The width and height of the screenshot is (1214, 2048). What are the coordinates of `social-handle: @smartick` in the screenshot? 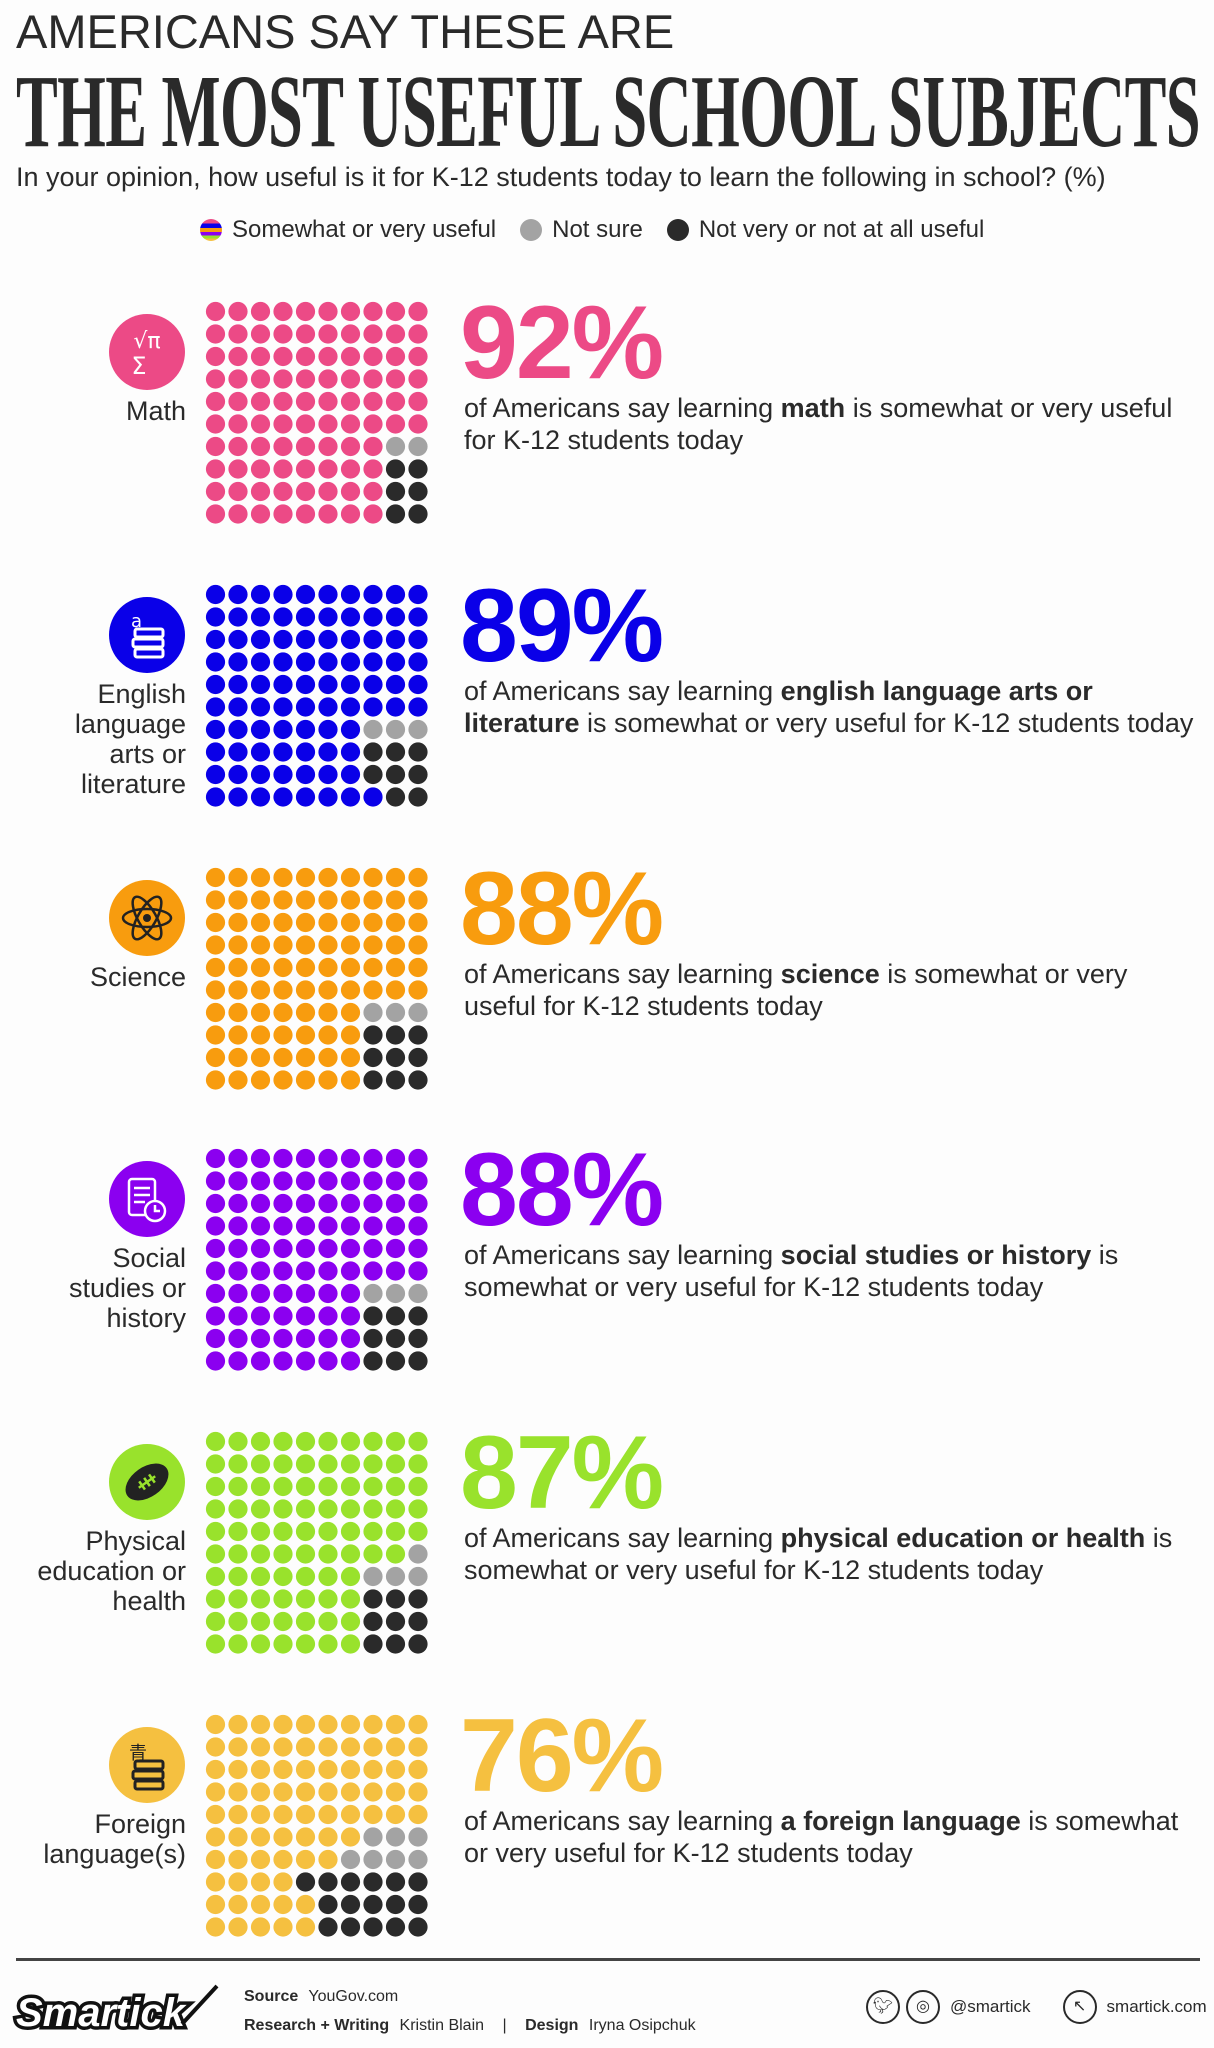 It's located at (990, 2006).